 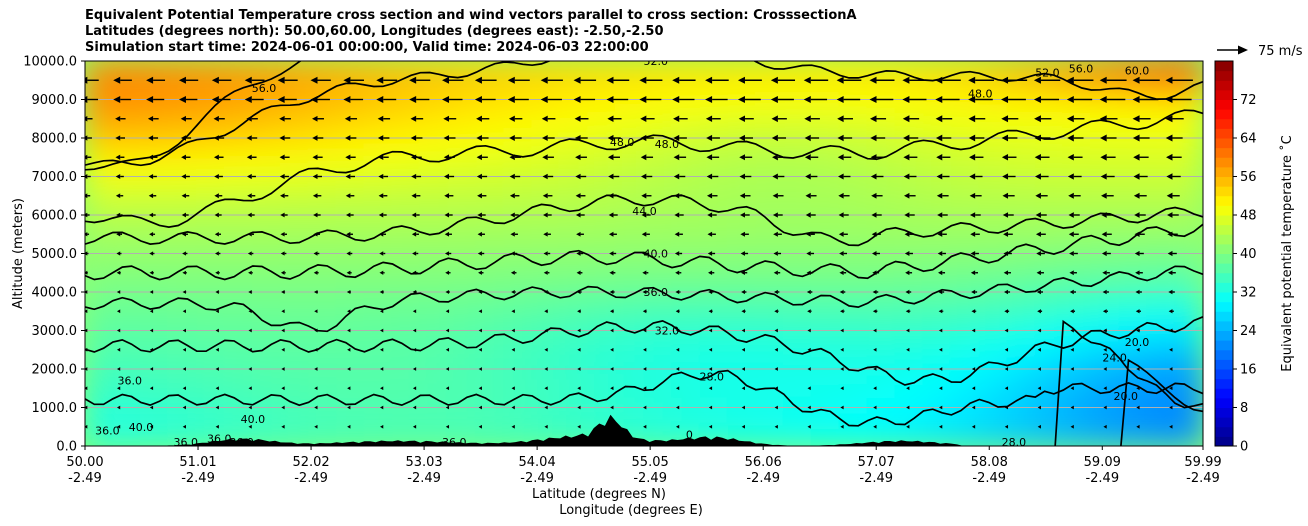 What do you see at coordinates (424, 478) in the screenshot?
I see `x-tick-label-lon: -2.49` at bounding box center [424, 478].